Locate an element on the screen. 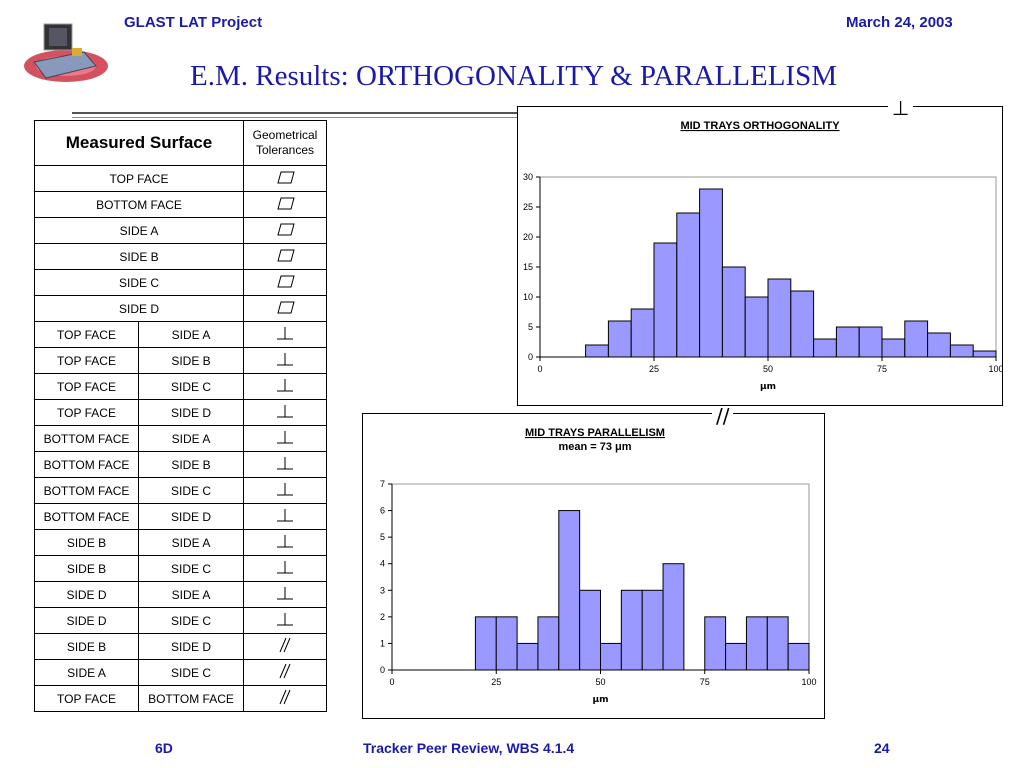 The image size is (1024, 768). title-divider is located at coordinates (342, 113).